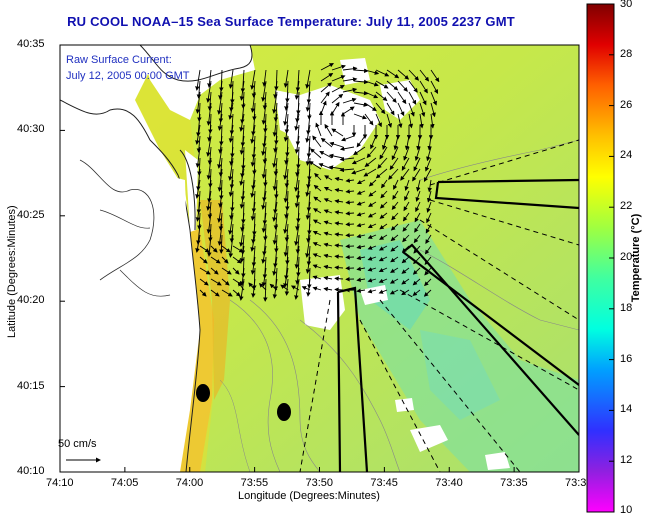 The height and width of the screenshot is (518, 651). What do you see at coordinates (31, 44) in the screenshot?
I see `y-tick-label: 40:35` at bounding box center [31, 44].